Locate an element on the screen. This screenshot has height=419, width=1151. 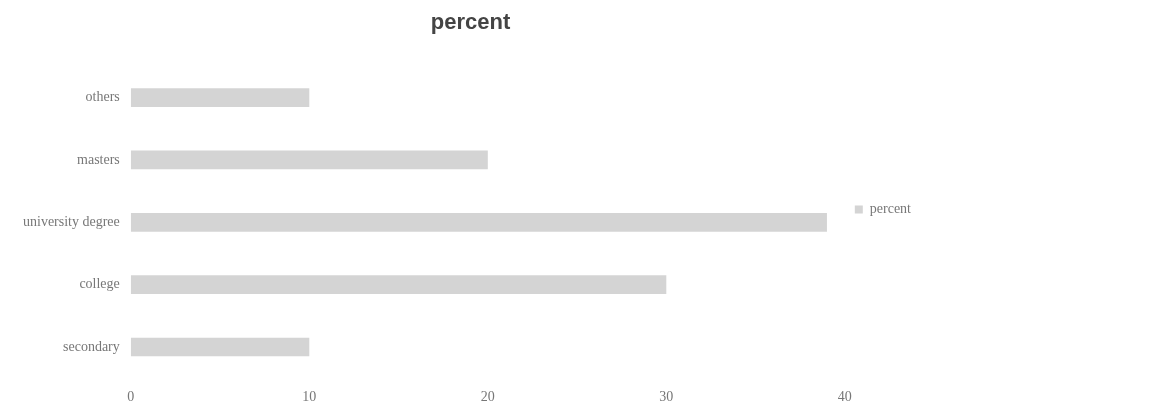
x-tick-label: 0 is located at coordinates (131, 397).